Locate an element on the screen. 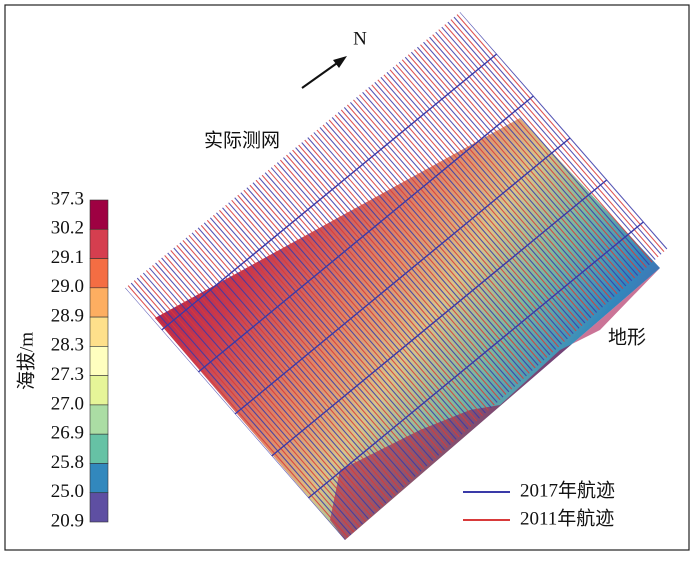  colorbar-tick-label: 29.0 is located at coordinates (67, 286).